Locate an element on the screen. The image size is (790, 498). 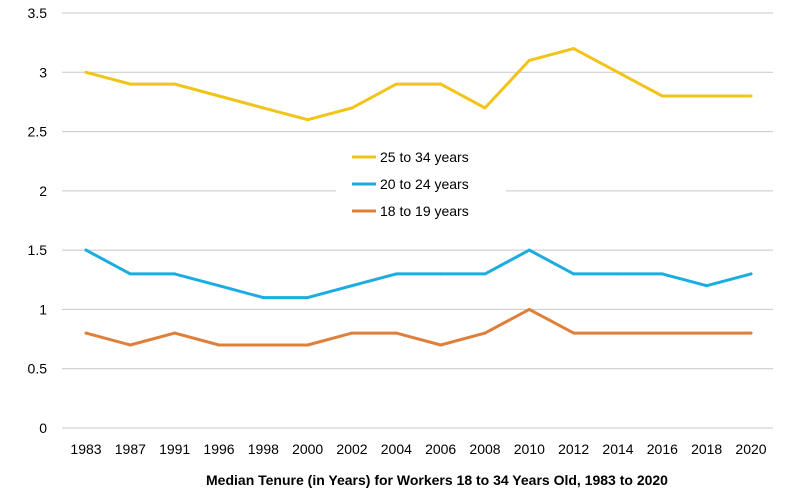
x-tick-label: 1998 is located at coordinates (263, 449).